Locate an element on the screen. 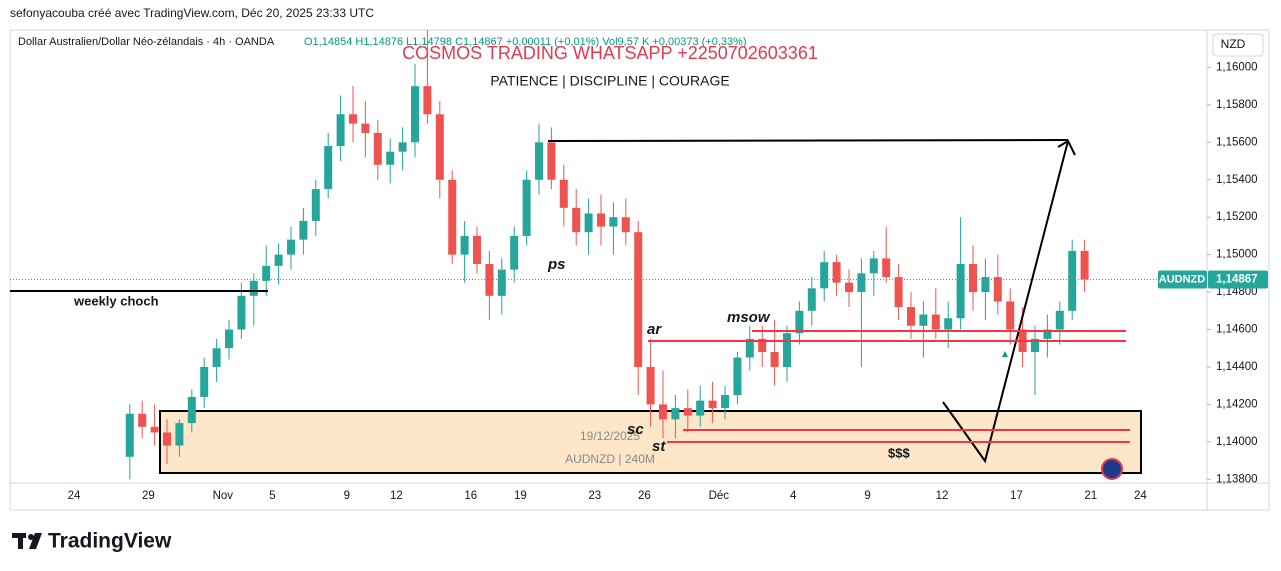 This screenshot has height=571, width=1281. annotation: $$$ is located at coordinates (899, 452).